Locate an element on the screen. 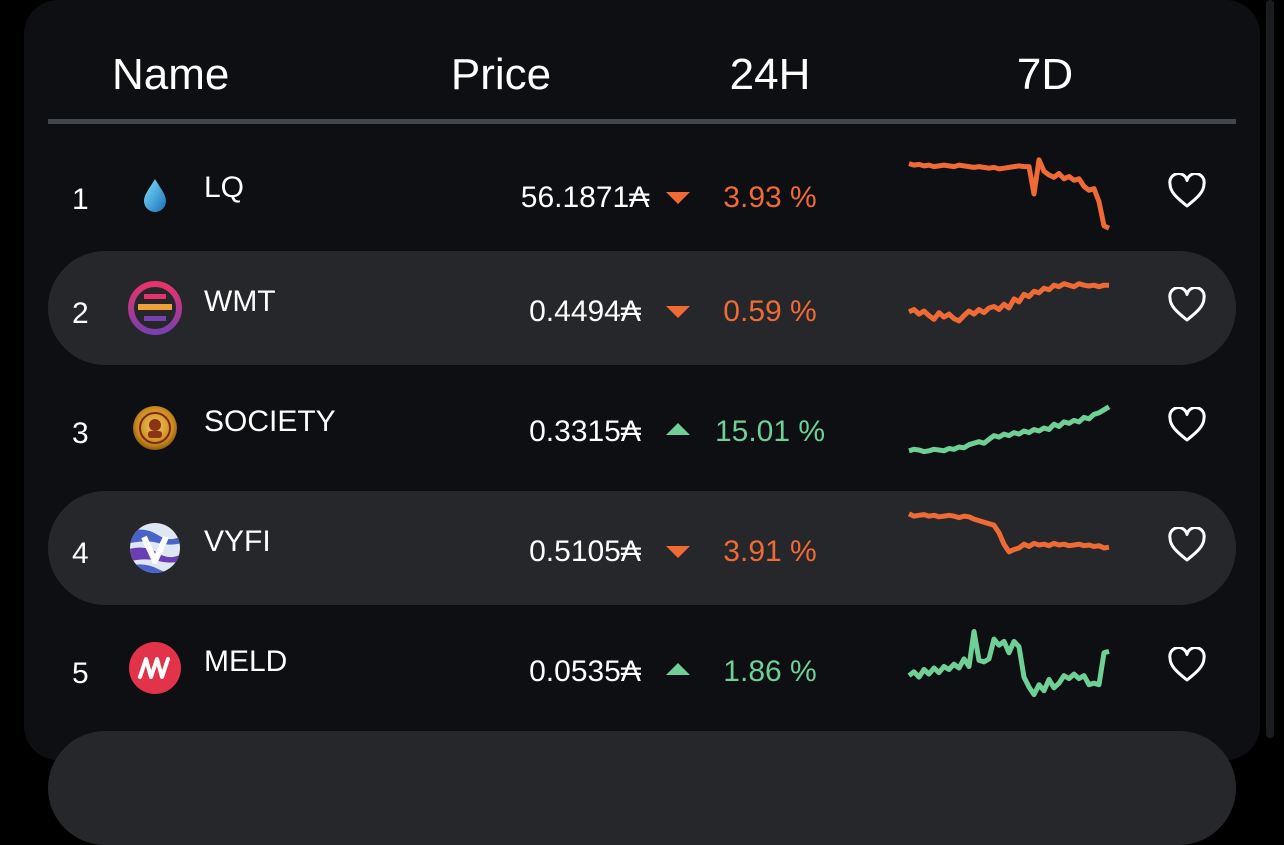 This screenshot has height=845, width=1284. token-price: 0.5105₳ is located at coordinates (585, 551).